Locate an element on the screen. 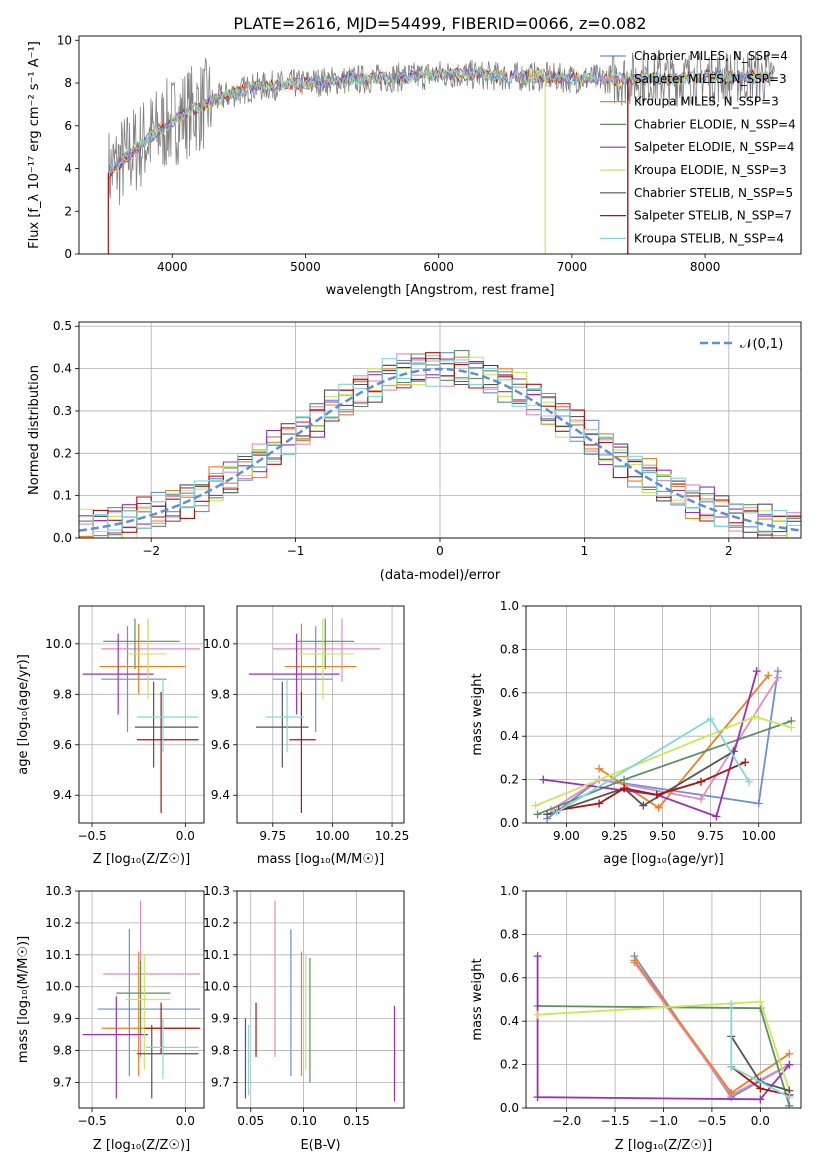  x-tick-label: 0.10 is located at coordinates (303, 1121).